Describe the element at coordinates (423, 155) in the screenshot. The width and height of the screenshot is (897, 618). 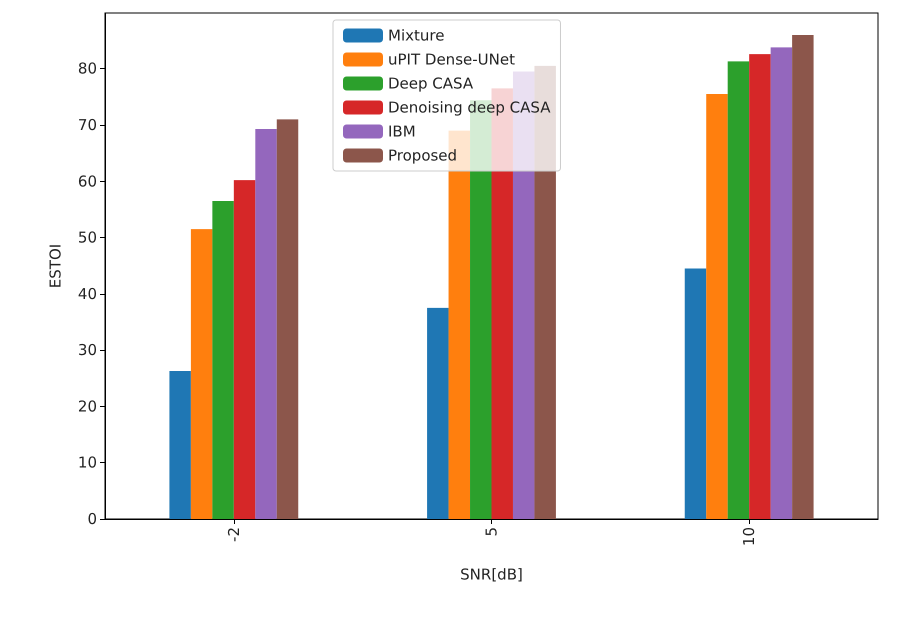
I see `legend-label: Proposed` at that location.